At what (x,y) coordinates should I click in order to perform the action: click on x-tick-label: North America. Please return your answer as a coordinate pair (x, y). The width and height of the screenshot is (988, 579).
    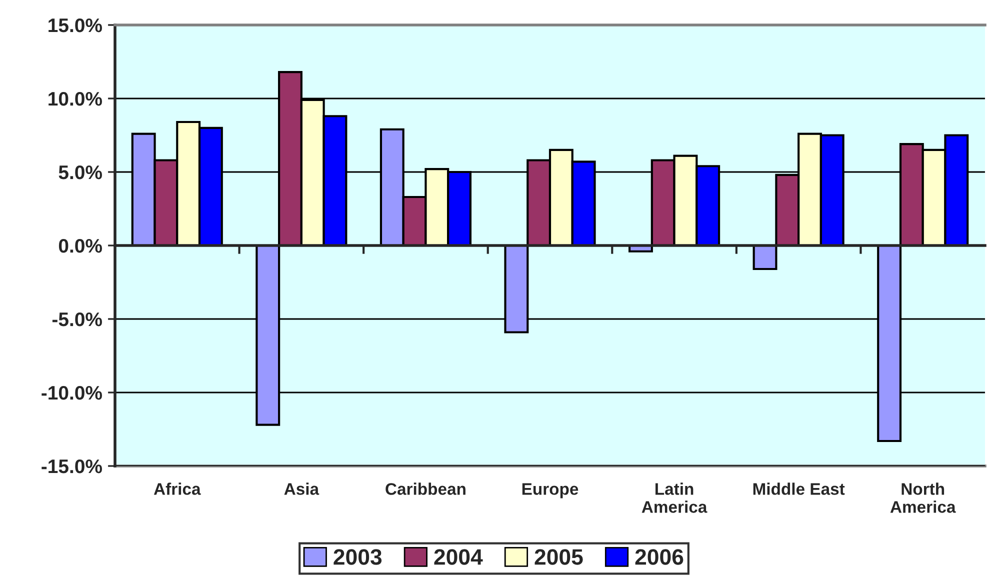
    Looking at the image, I should click on (923, 497).